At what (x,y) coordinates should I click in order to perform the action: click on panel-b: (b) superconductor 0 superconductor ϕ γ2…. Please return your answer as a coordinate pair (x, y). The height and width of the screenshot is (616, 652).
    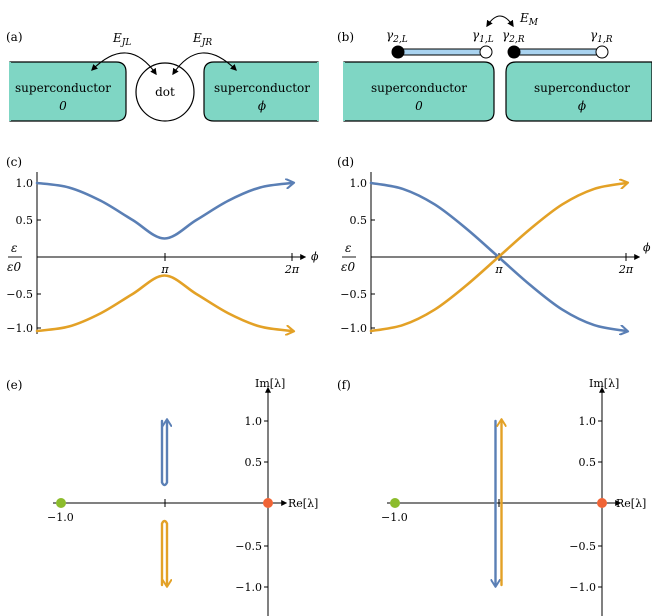
    Looking at the image, I should click on (494, 66).